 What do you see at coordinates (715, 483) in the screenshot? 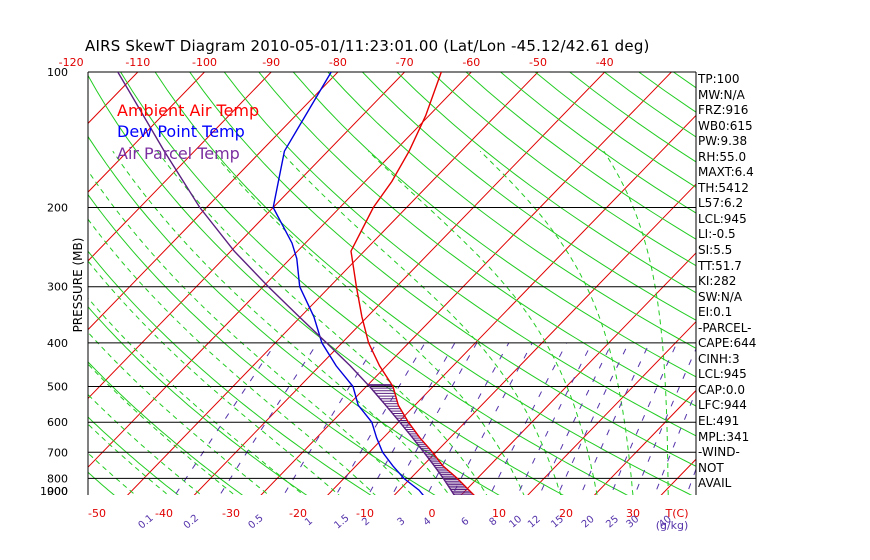
I see `stat-item: AVAIL` at bounding box center [715, 483].